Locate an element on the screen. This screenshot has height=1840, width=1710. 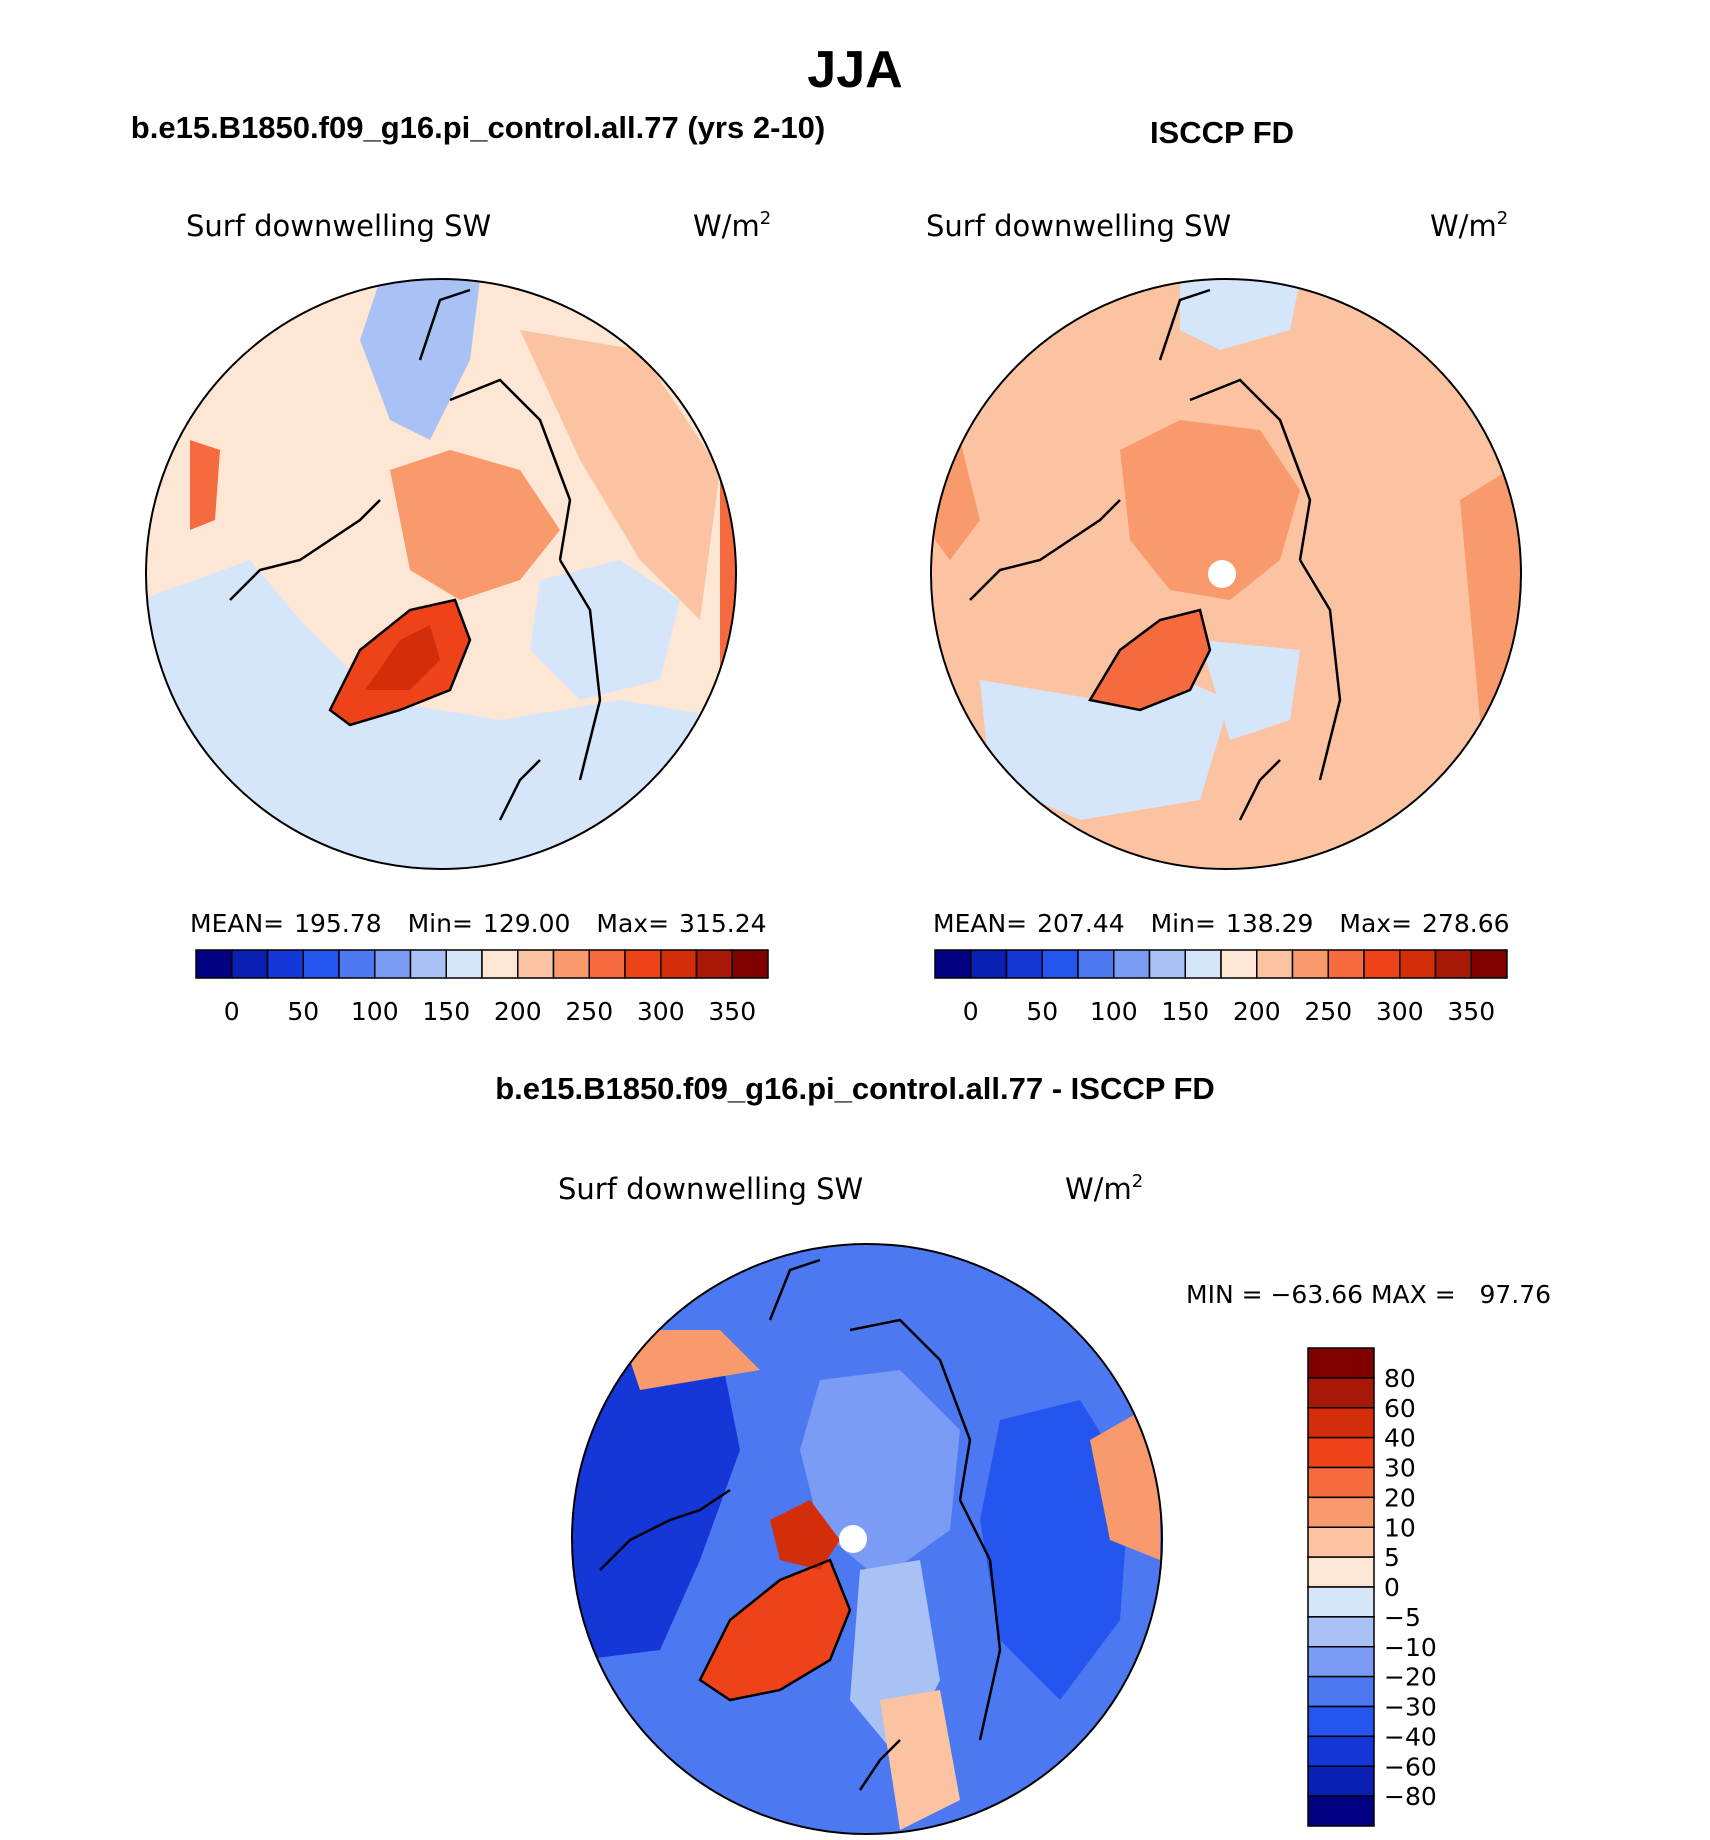
colorbar-diff-tick-label: 0 is located at coordinates (1392, 1587).